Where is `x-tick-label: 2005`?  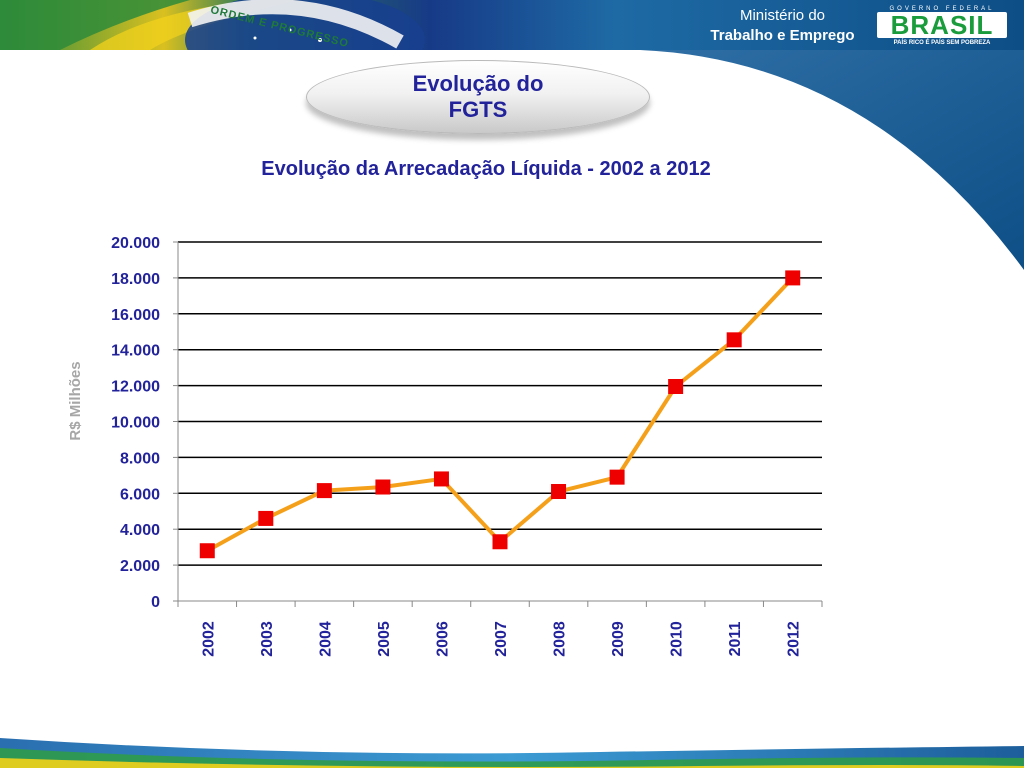 x-tick-label: 2005 is located at coordinates (384, 639).